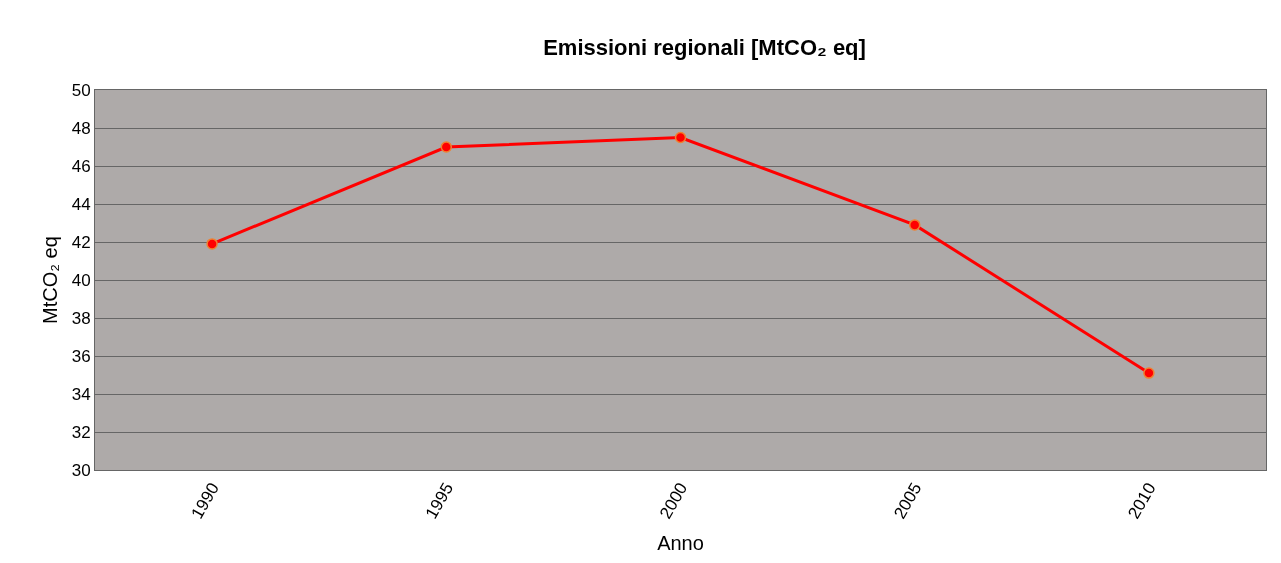 The image size is (1281, 563). Describe the element at coordinates (81, 356) in the screenshot. I see `y-tick-label: 36` at that location.